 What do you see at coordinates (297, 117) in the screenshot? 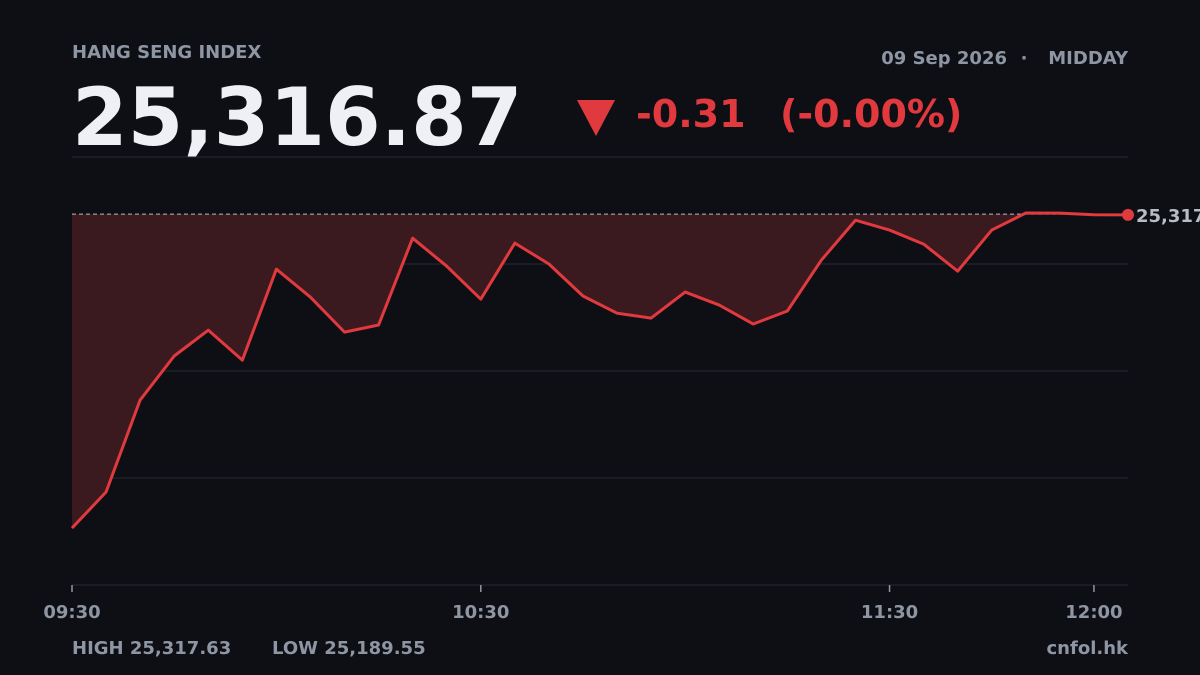
I see `price: 25,316.87` at bounding box center [297, 117].